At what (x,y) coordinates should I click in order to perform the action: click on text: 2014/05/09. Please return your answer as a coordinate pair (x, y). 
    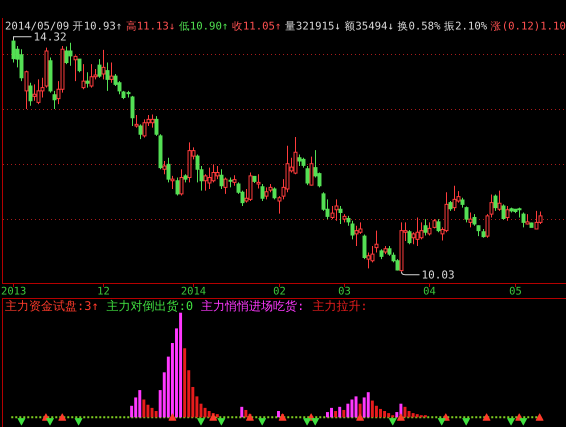
    Looking at the image, I should click on (37, 26).